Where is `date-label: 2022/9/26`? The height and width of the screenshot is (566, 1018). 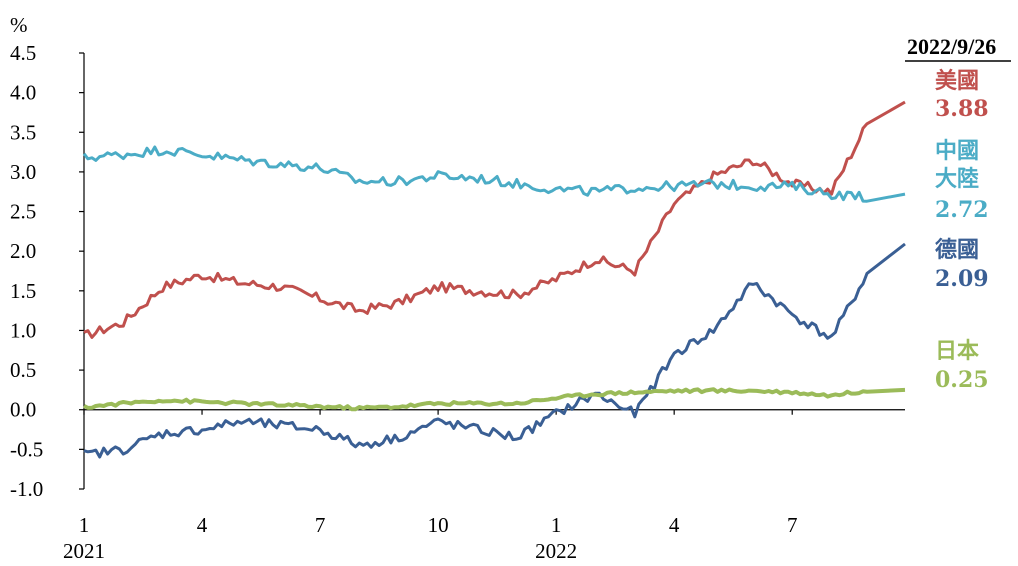 date-label: 2022/9/26 is located at coordinates (951, 46).